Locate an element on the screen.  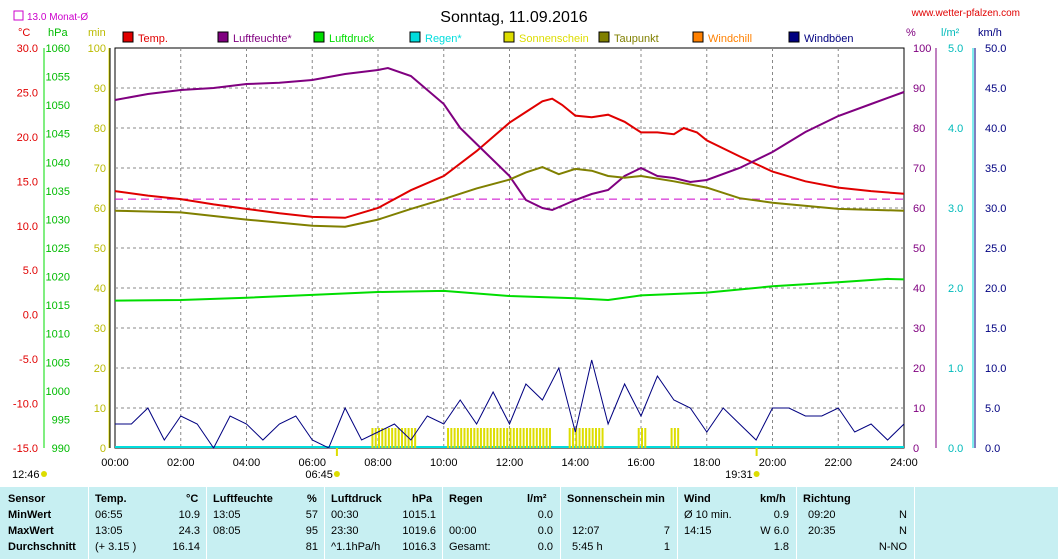
x-tick-label: 12:00 is located at coordinates (510, 463).